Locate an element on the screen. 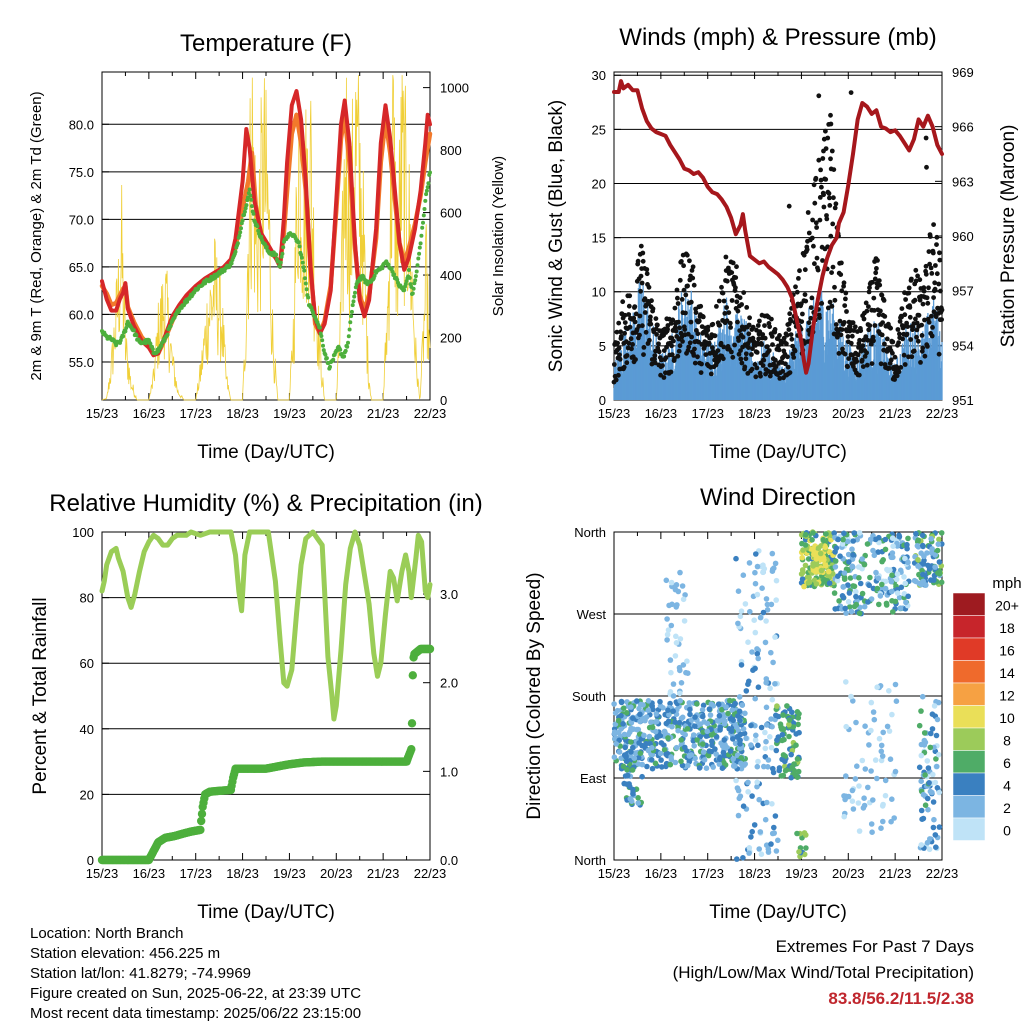 This screenshot has height=1024, width=1024. legend-label: 0 is located at coordinates (1007, 830).